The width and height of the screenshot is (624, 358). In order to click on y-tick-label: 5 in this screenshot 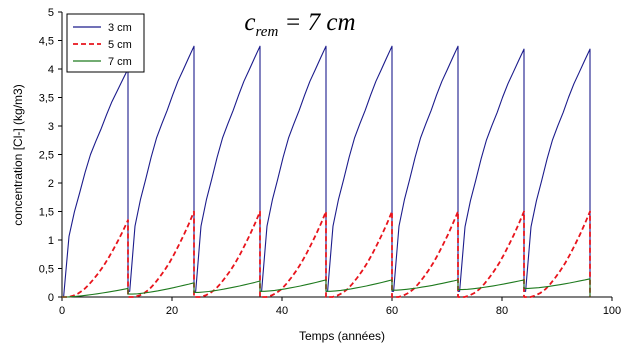, I will do `click(51, 13)`.